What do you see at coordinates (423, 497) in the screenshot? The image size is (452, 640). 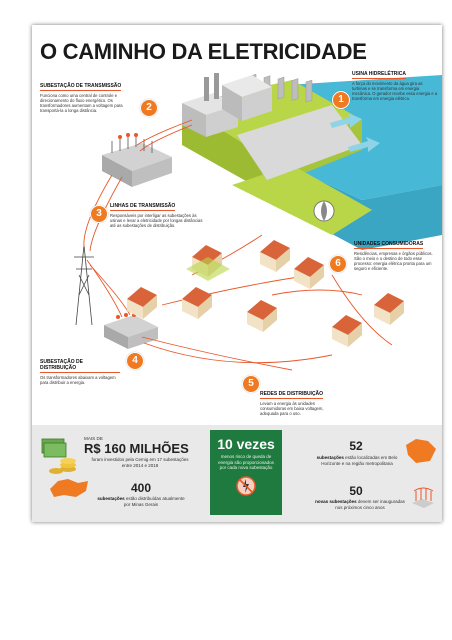 I see `substation-icon` at bounding box center [423, 497].